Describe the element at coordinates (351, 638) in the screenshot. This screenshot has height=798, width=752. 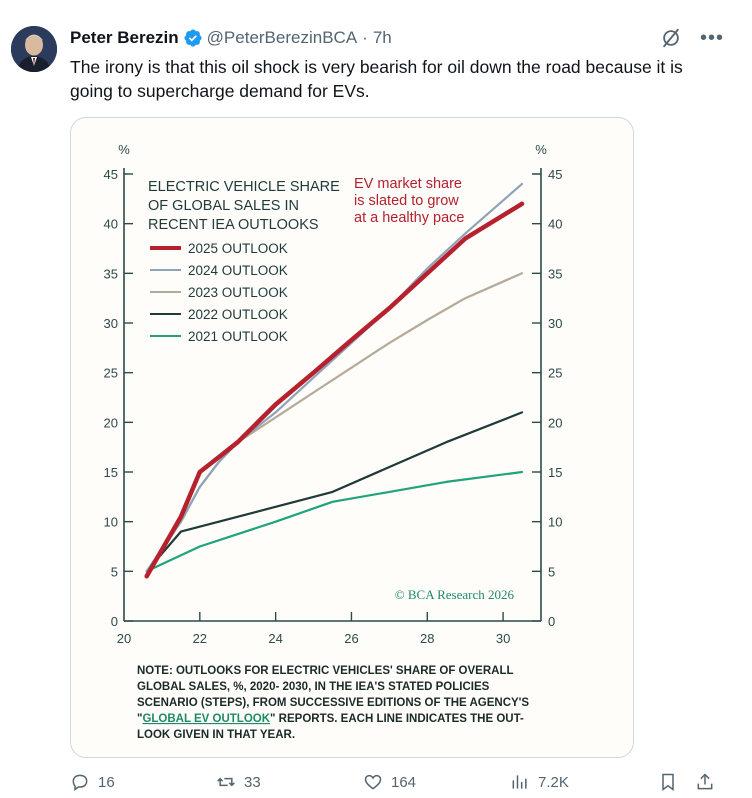
I see `x-tick-label: 26` at that location.